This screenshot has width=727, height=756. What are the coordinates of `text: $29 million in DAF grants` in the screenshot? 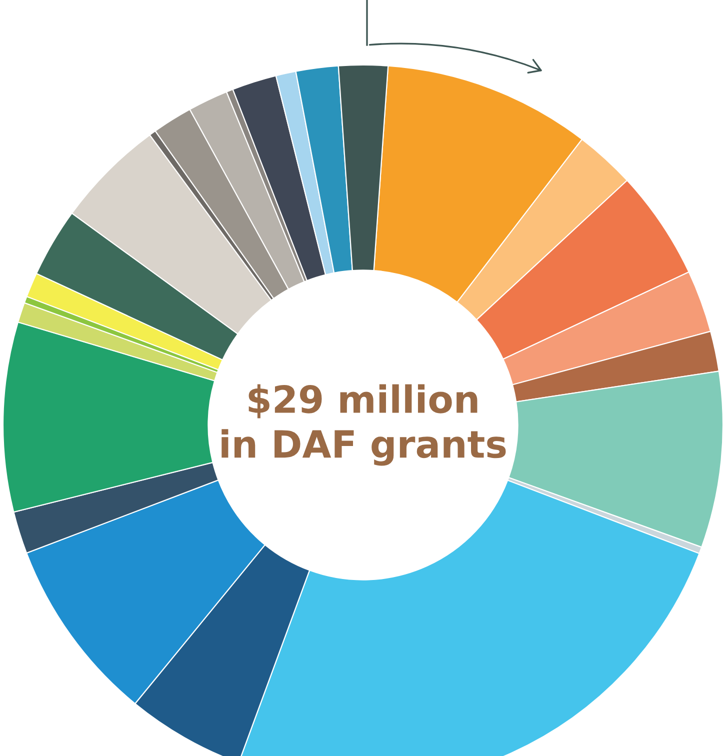 It's located at (364, 425).